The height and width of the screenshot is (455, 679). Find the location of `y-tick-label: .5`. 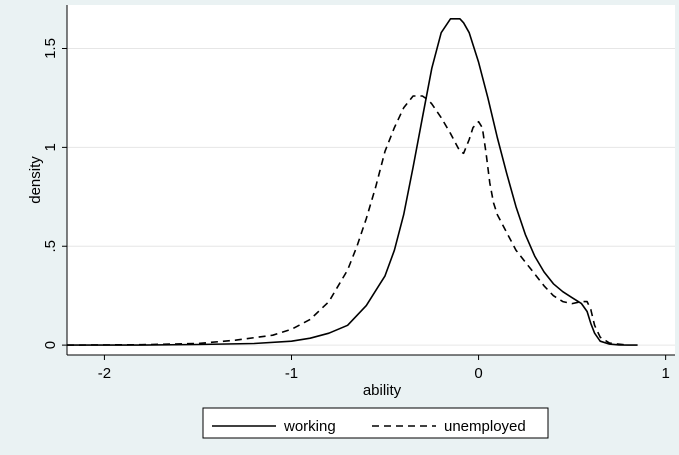

y-tick-label: .5 is located at coordinates (50, 246).